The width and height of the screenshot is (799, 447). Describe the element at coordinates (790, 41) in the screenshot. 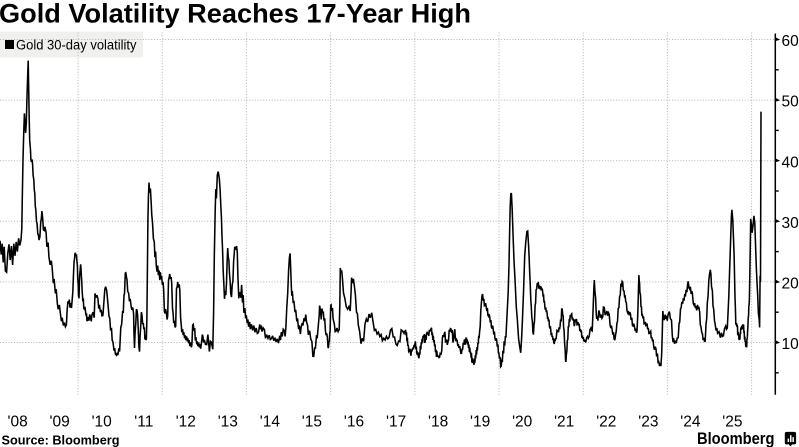

I see `svg-text: 60` at that location.